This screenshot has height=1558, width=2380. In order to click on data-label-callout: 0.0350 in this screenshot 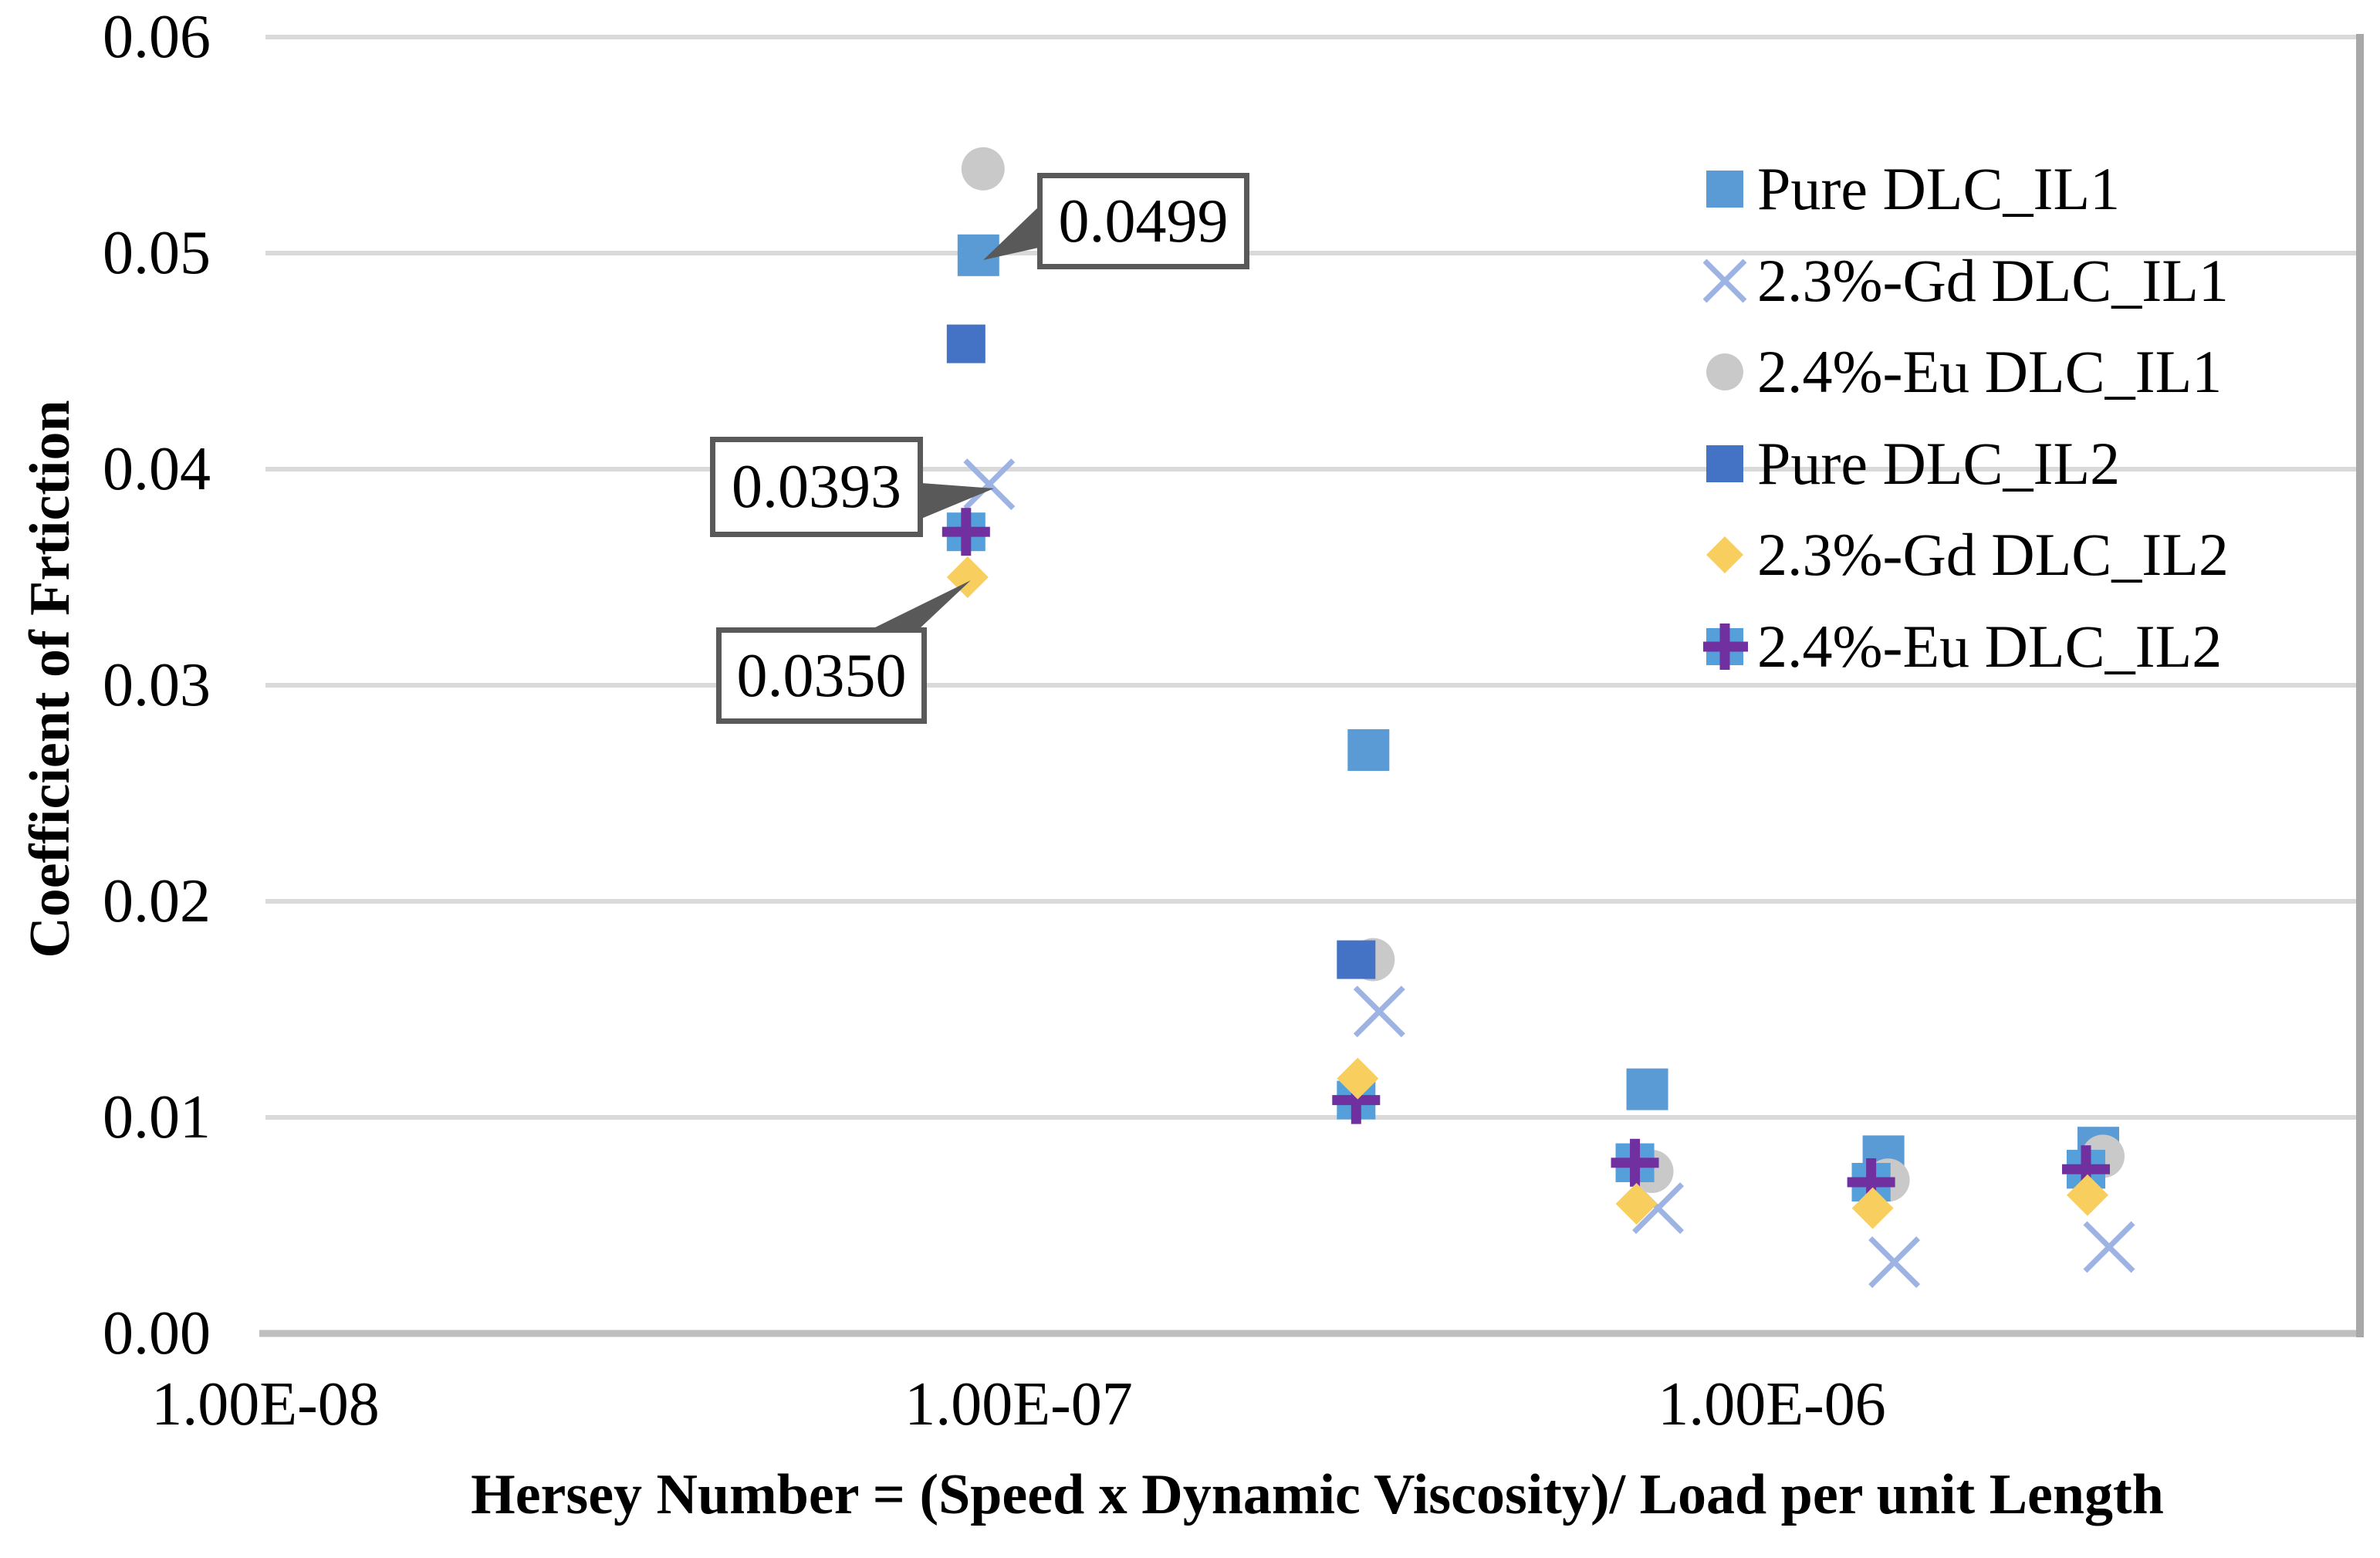, I will do `click(822, 676)`.